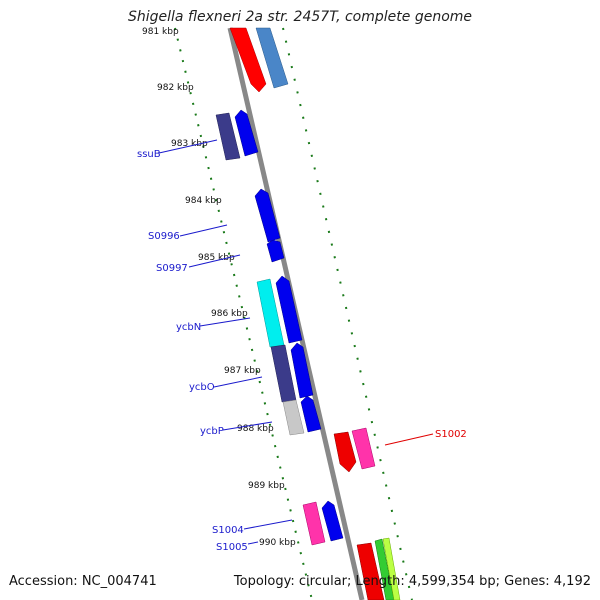 The width and height of the screenshot is (600, 600). I want to click on gene-label-ycbN: ycbN, so click(188, 327).